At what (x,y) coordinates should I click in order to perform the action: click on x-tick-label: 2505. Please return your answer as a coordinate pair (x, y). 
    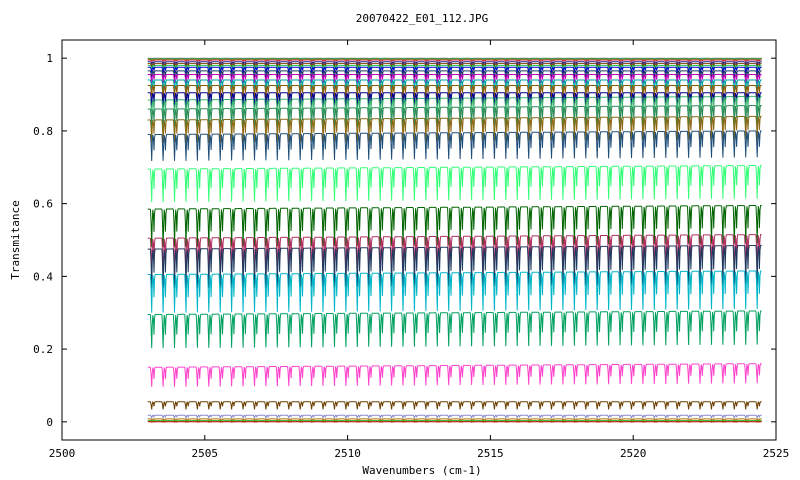
    Looking at the image, I should click on (205, 453).